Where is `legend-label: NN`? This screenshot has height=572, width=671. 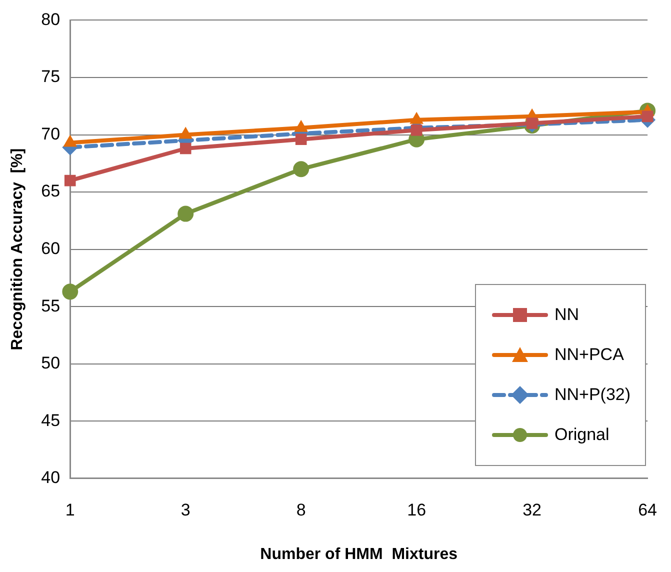 legend-label: NN is located at coordinates (567, 315).